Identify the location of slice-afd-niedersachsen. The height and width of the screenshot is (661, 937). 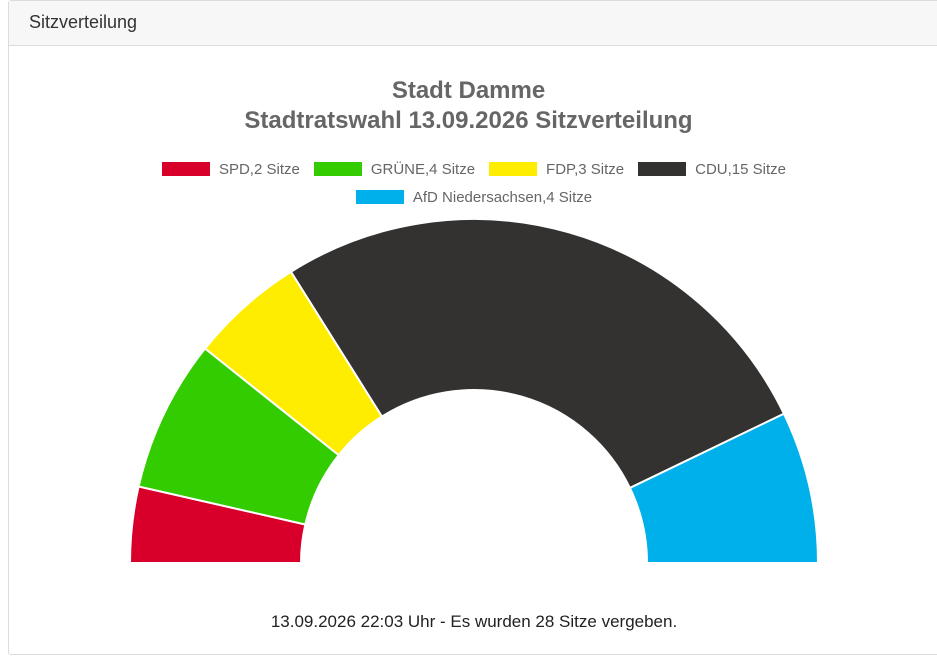
(724, 488).